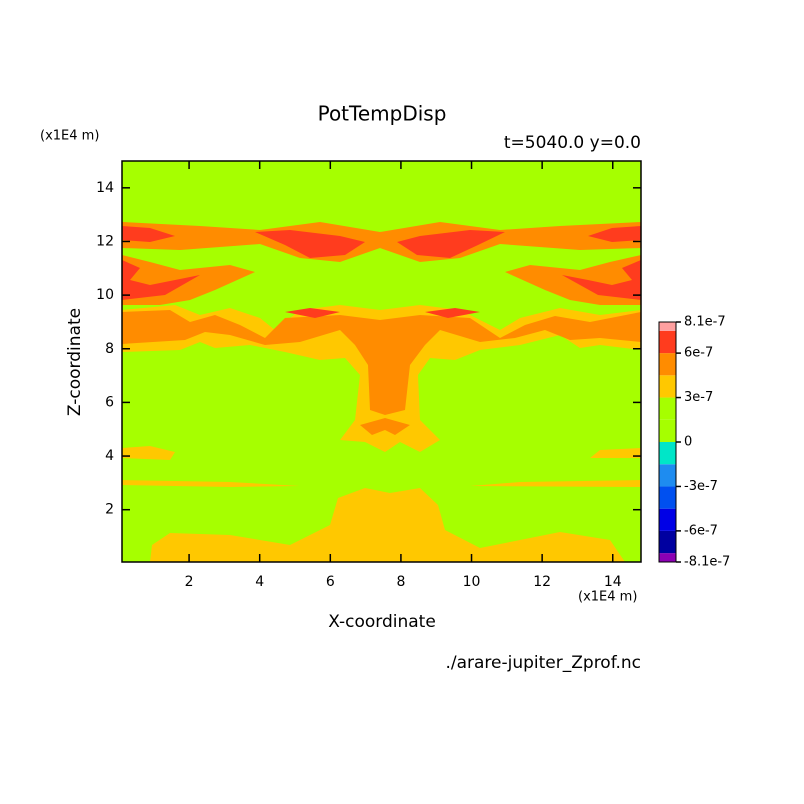 The height and width of the screenshot is (804, 804). What do you see at coordinates (705, 322) in the screenshot?
I see `colorbar-tick-label: 8.1e-7` at bounding box center [705, 322].